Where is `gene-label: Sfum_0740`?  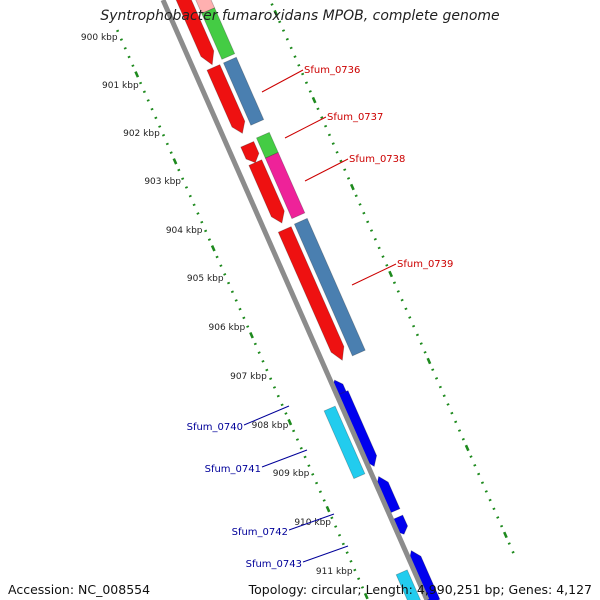
gene-label: Sfum_0740 is located at coordinates (215, 427).